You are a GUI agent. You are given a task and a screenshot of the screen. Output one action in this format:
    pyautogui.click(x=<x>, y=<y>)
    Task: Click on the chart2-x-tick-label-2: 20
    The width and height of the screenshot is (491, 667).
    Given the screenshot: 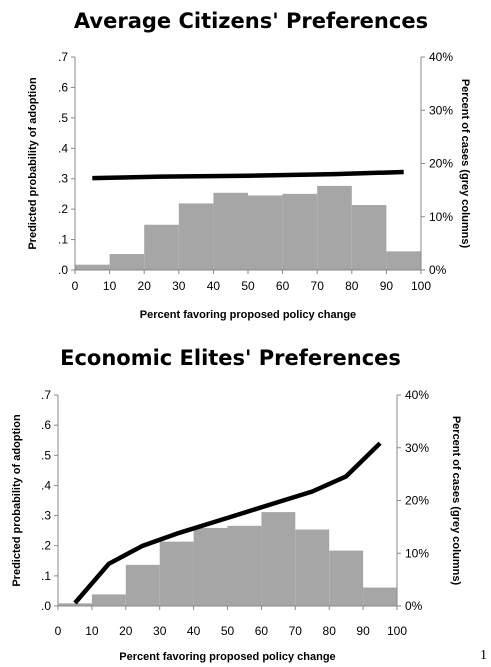 What is the action you would take?
    pyautogui.click(x=126, y=631)
    